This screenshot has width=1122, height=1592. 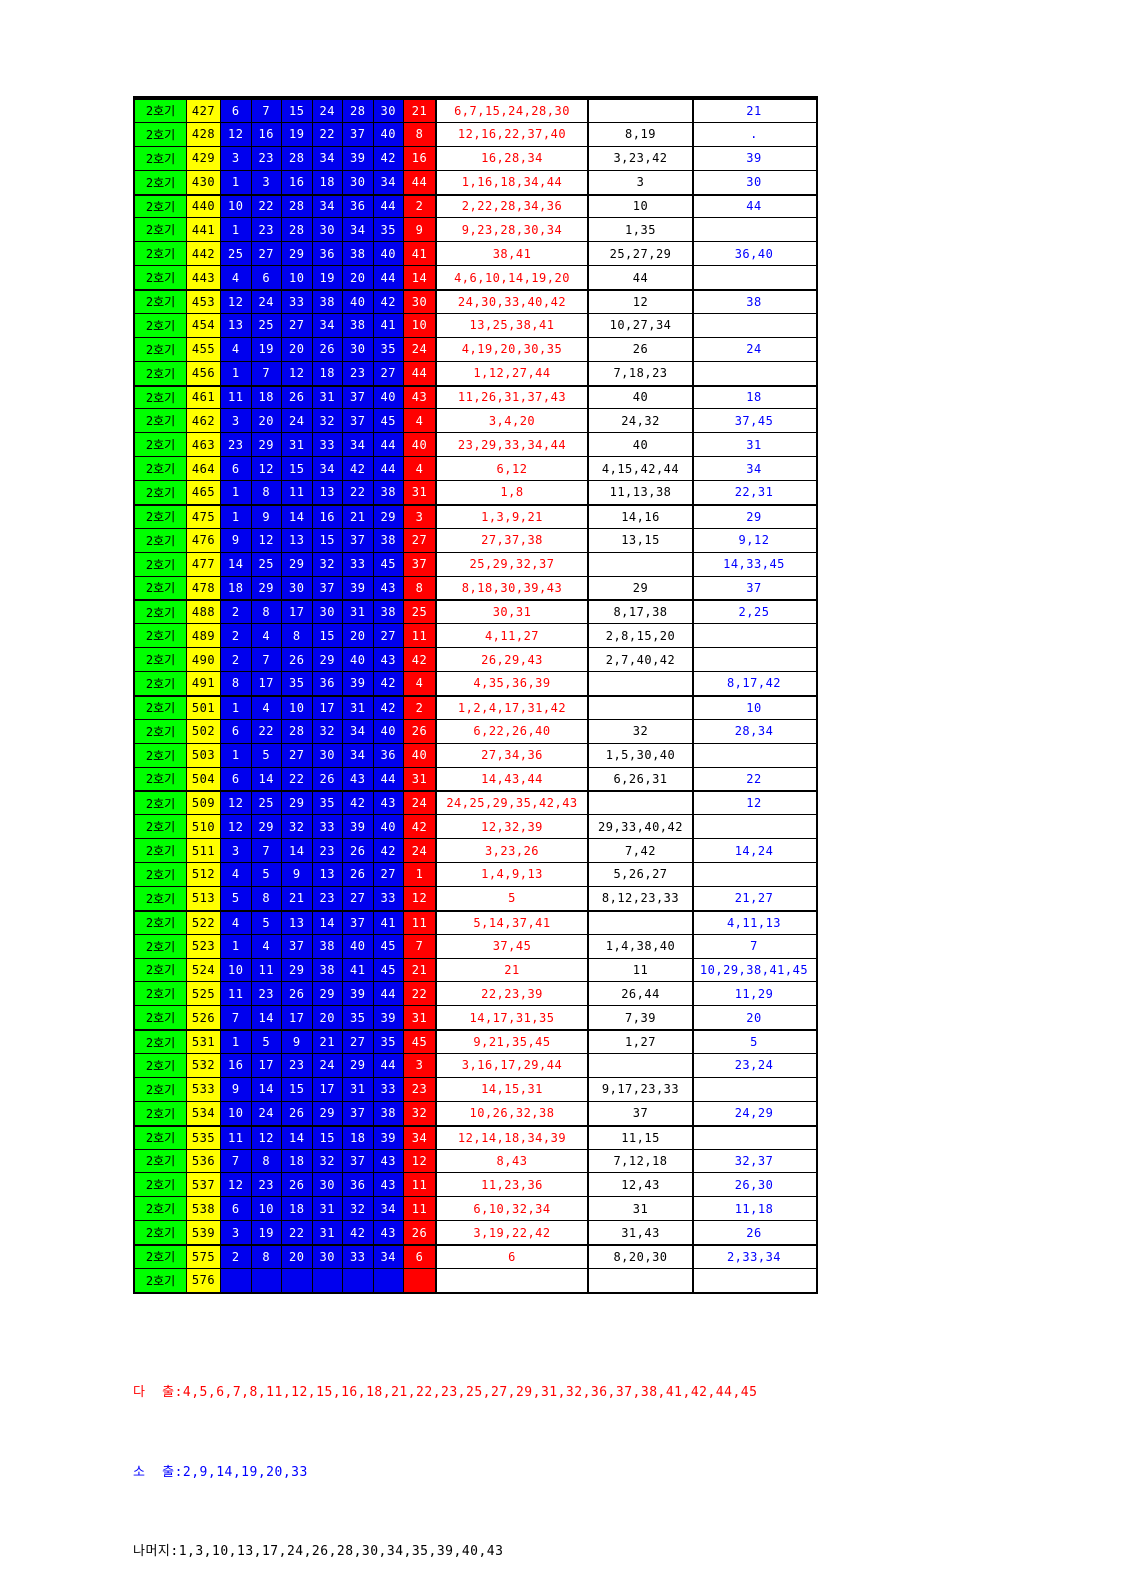 What do you see at coordinates (203, 1232) in the screenshot?
I see `round-cell: 539` at bounding box center [203, 1232].